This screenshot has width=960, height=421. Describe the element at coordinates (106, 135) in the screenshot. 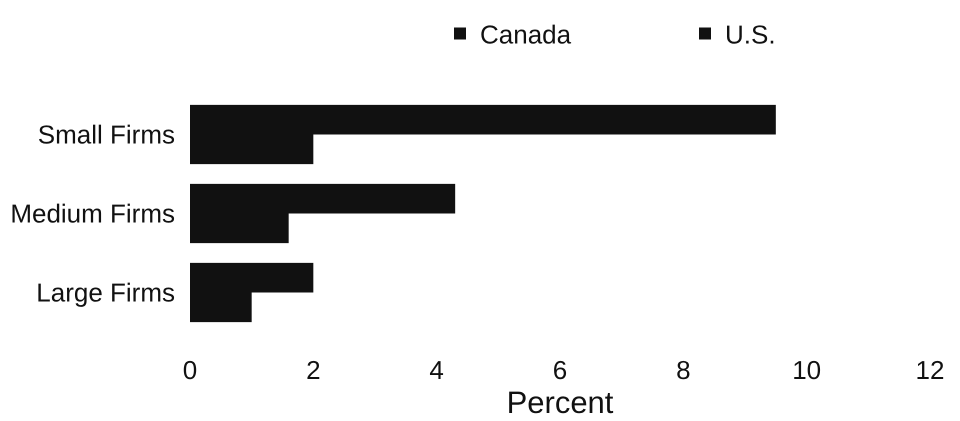

I see `y-tick-label: Small Firms` at that location.